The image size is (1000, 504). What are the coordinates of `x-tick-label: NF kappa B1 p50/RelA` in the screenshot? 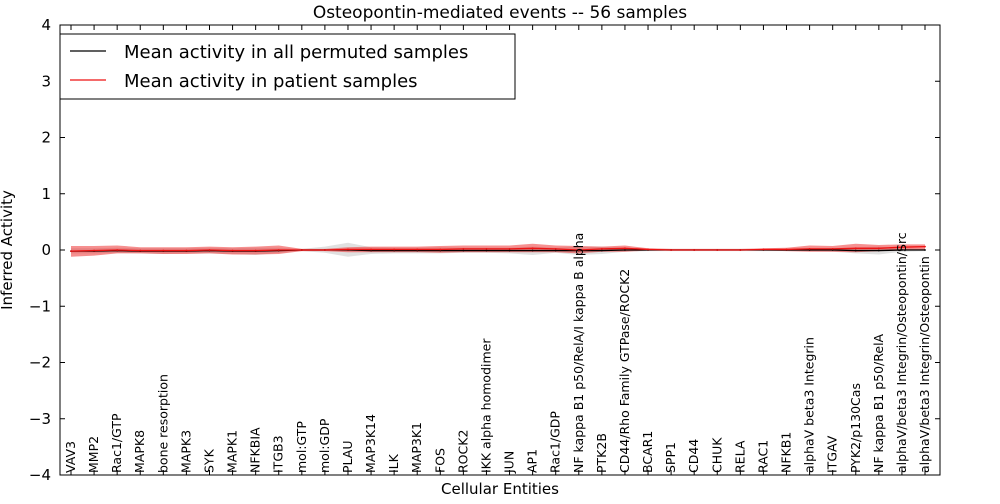 It's located at (878, 403).